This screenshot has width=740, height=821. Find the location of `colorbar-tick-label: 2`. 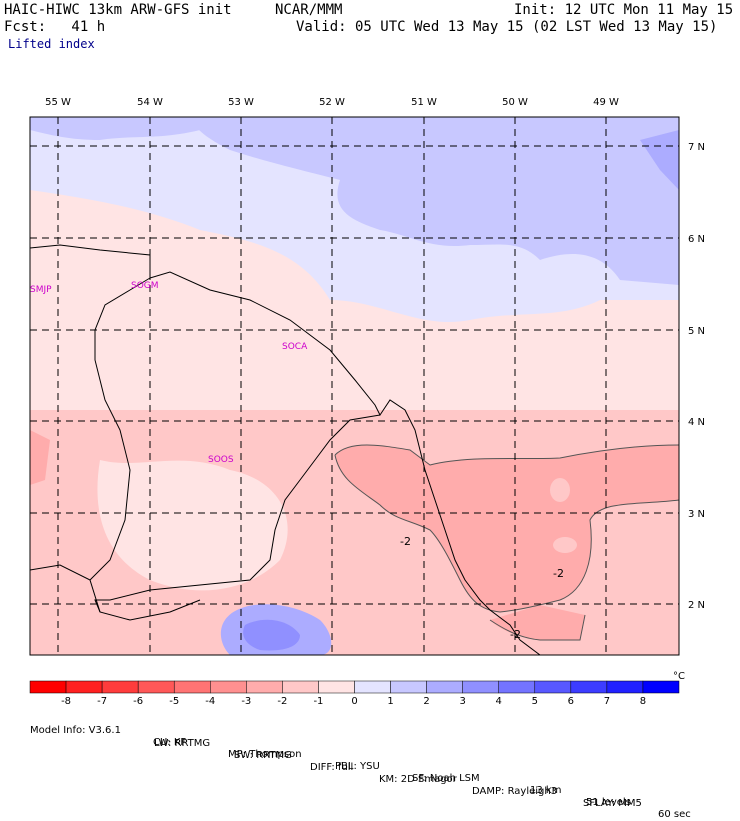

colorbar-tick-label: 2 is located at coordinates (426, 701).